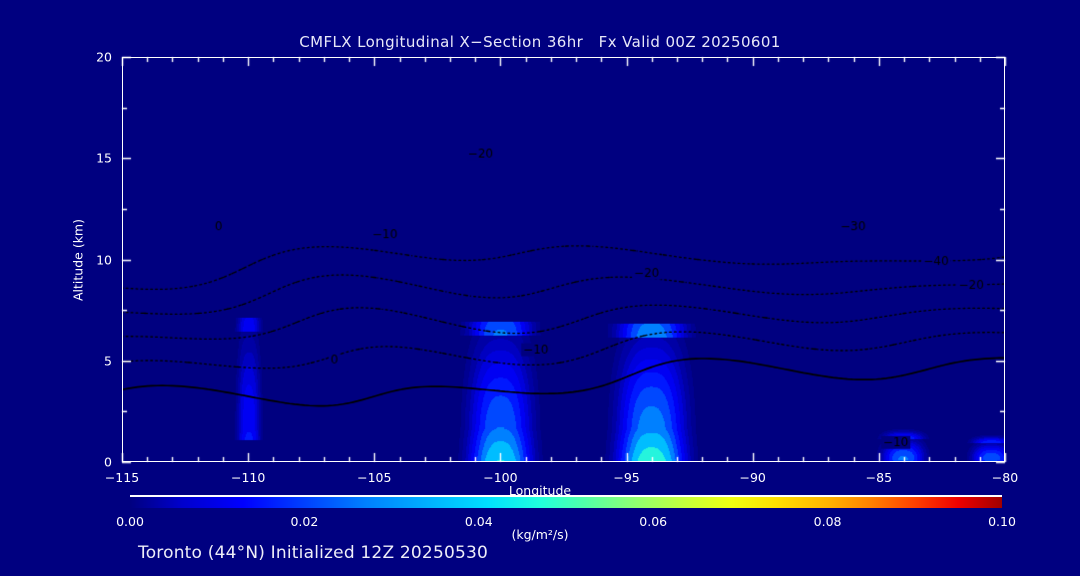  Describe the element at coordinates (104, 57) in the screenshot. I see `y-tick-label: 20` at that location.